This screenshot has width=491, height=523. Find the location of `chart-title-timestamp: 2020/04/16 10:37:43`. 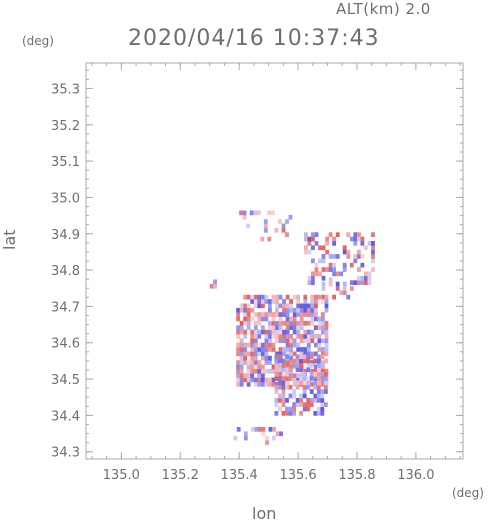

chart-title-timestamp: 2020/04/16 10:37:43 is located at coordinates (254, 38).